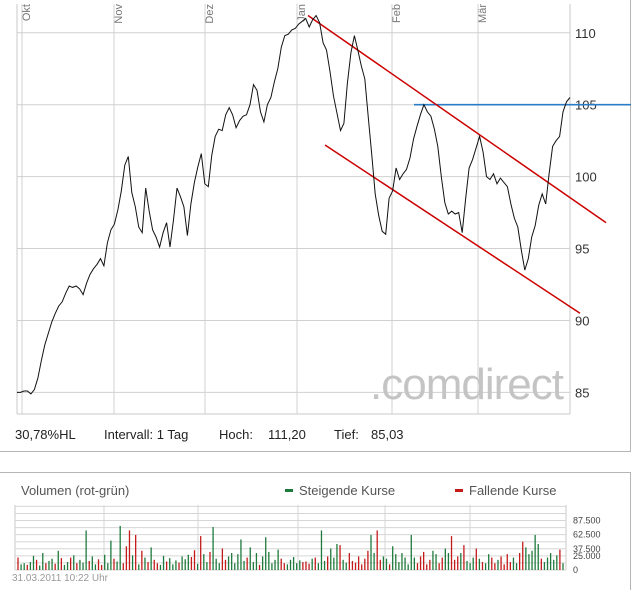  I want to click on volume-y-tick-label: 87.500, so click(587, 521).